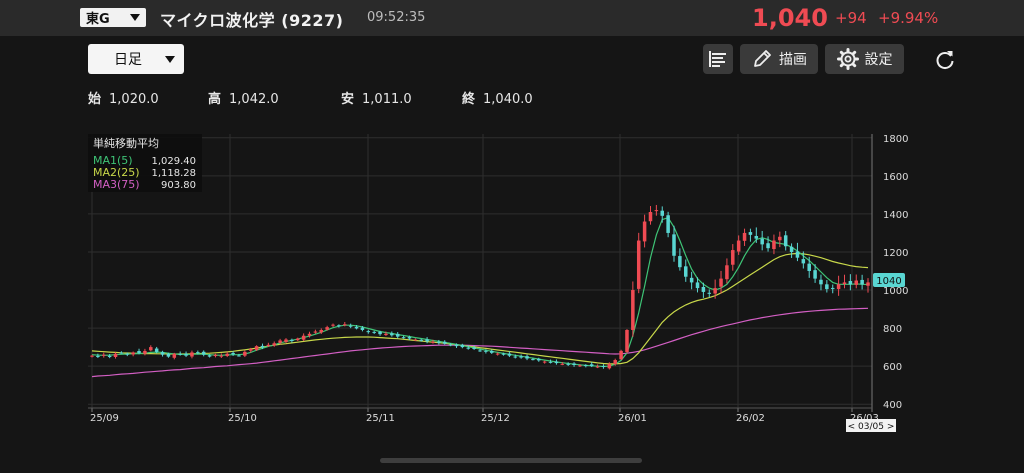  What do you see at coordinates (178, 185) in the screenshot?
I see `legend-ma3-value: 903.80` at bounding box center [178, 185].